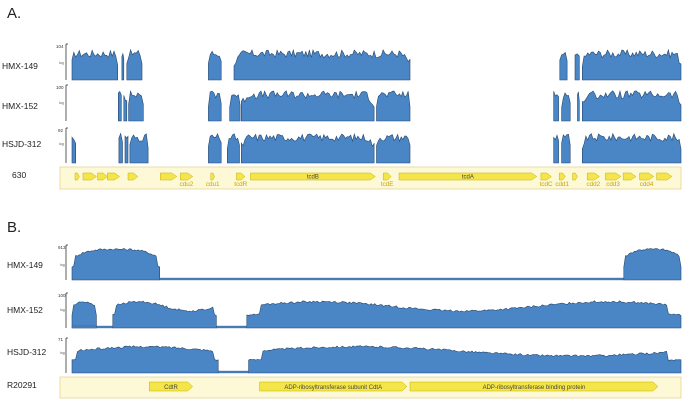  I want to click on panel-b-label: B., so click(14, 227).